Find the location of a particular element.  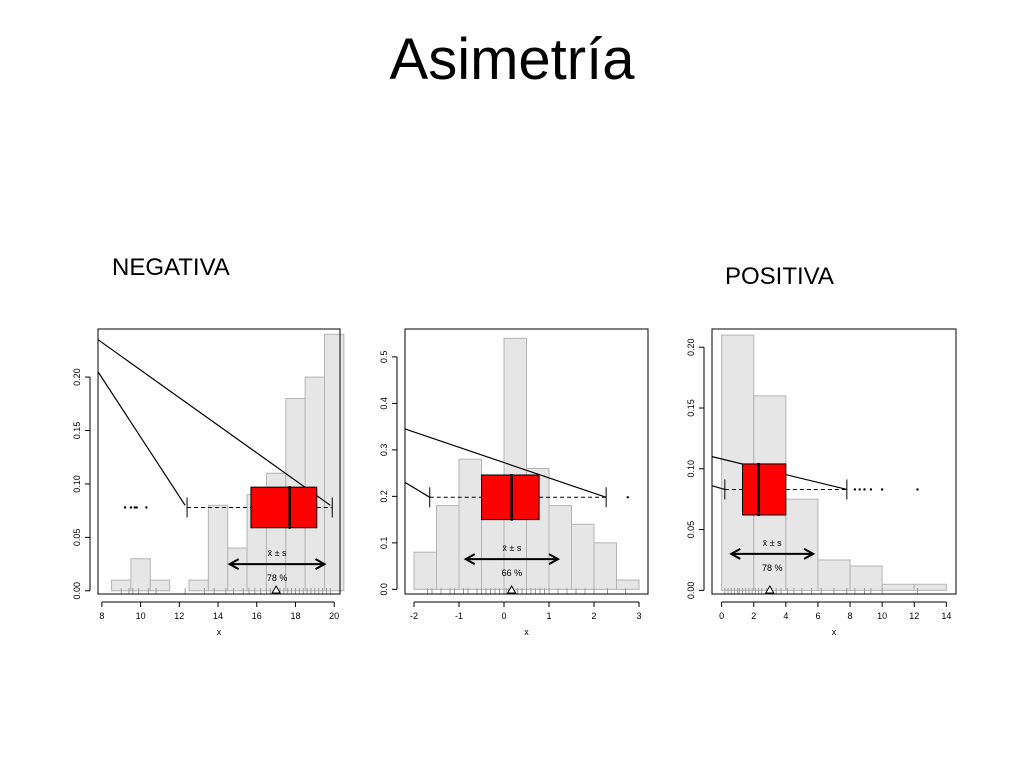

percent-label: 66 % is located at coordinates (512, 573).